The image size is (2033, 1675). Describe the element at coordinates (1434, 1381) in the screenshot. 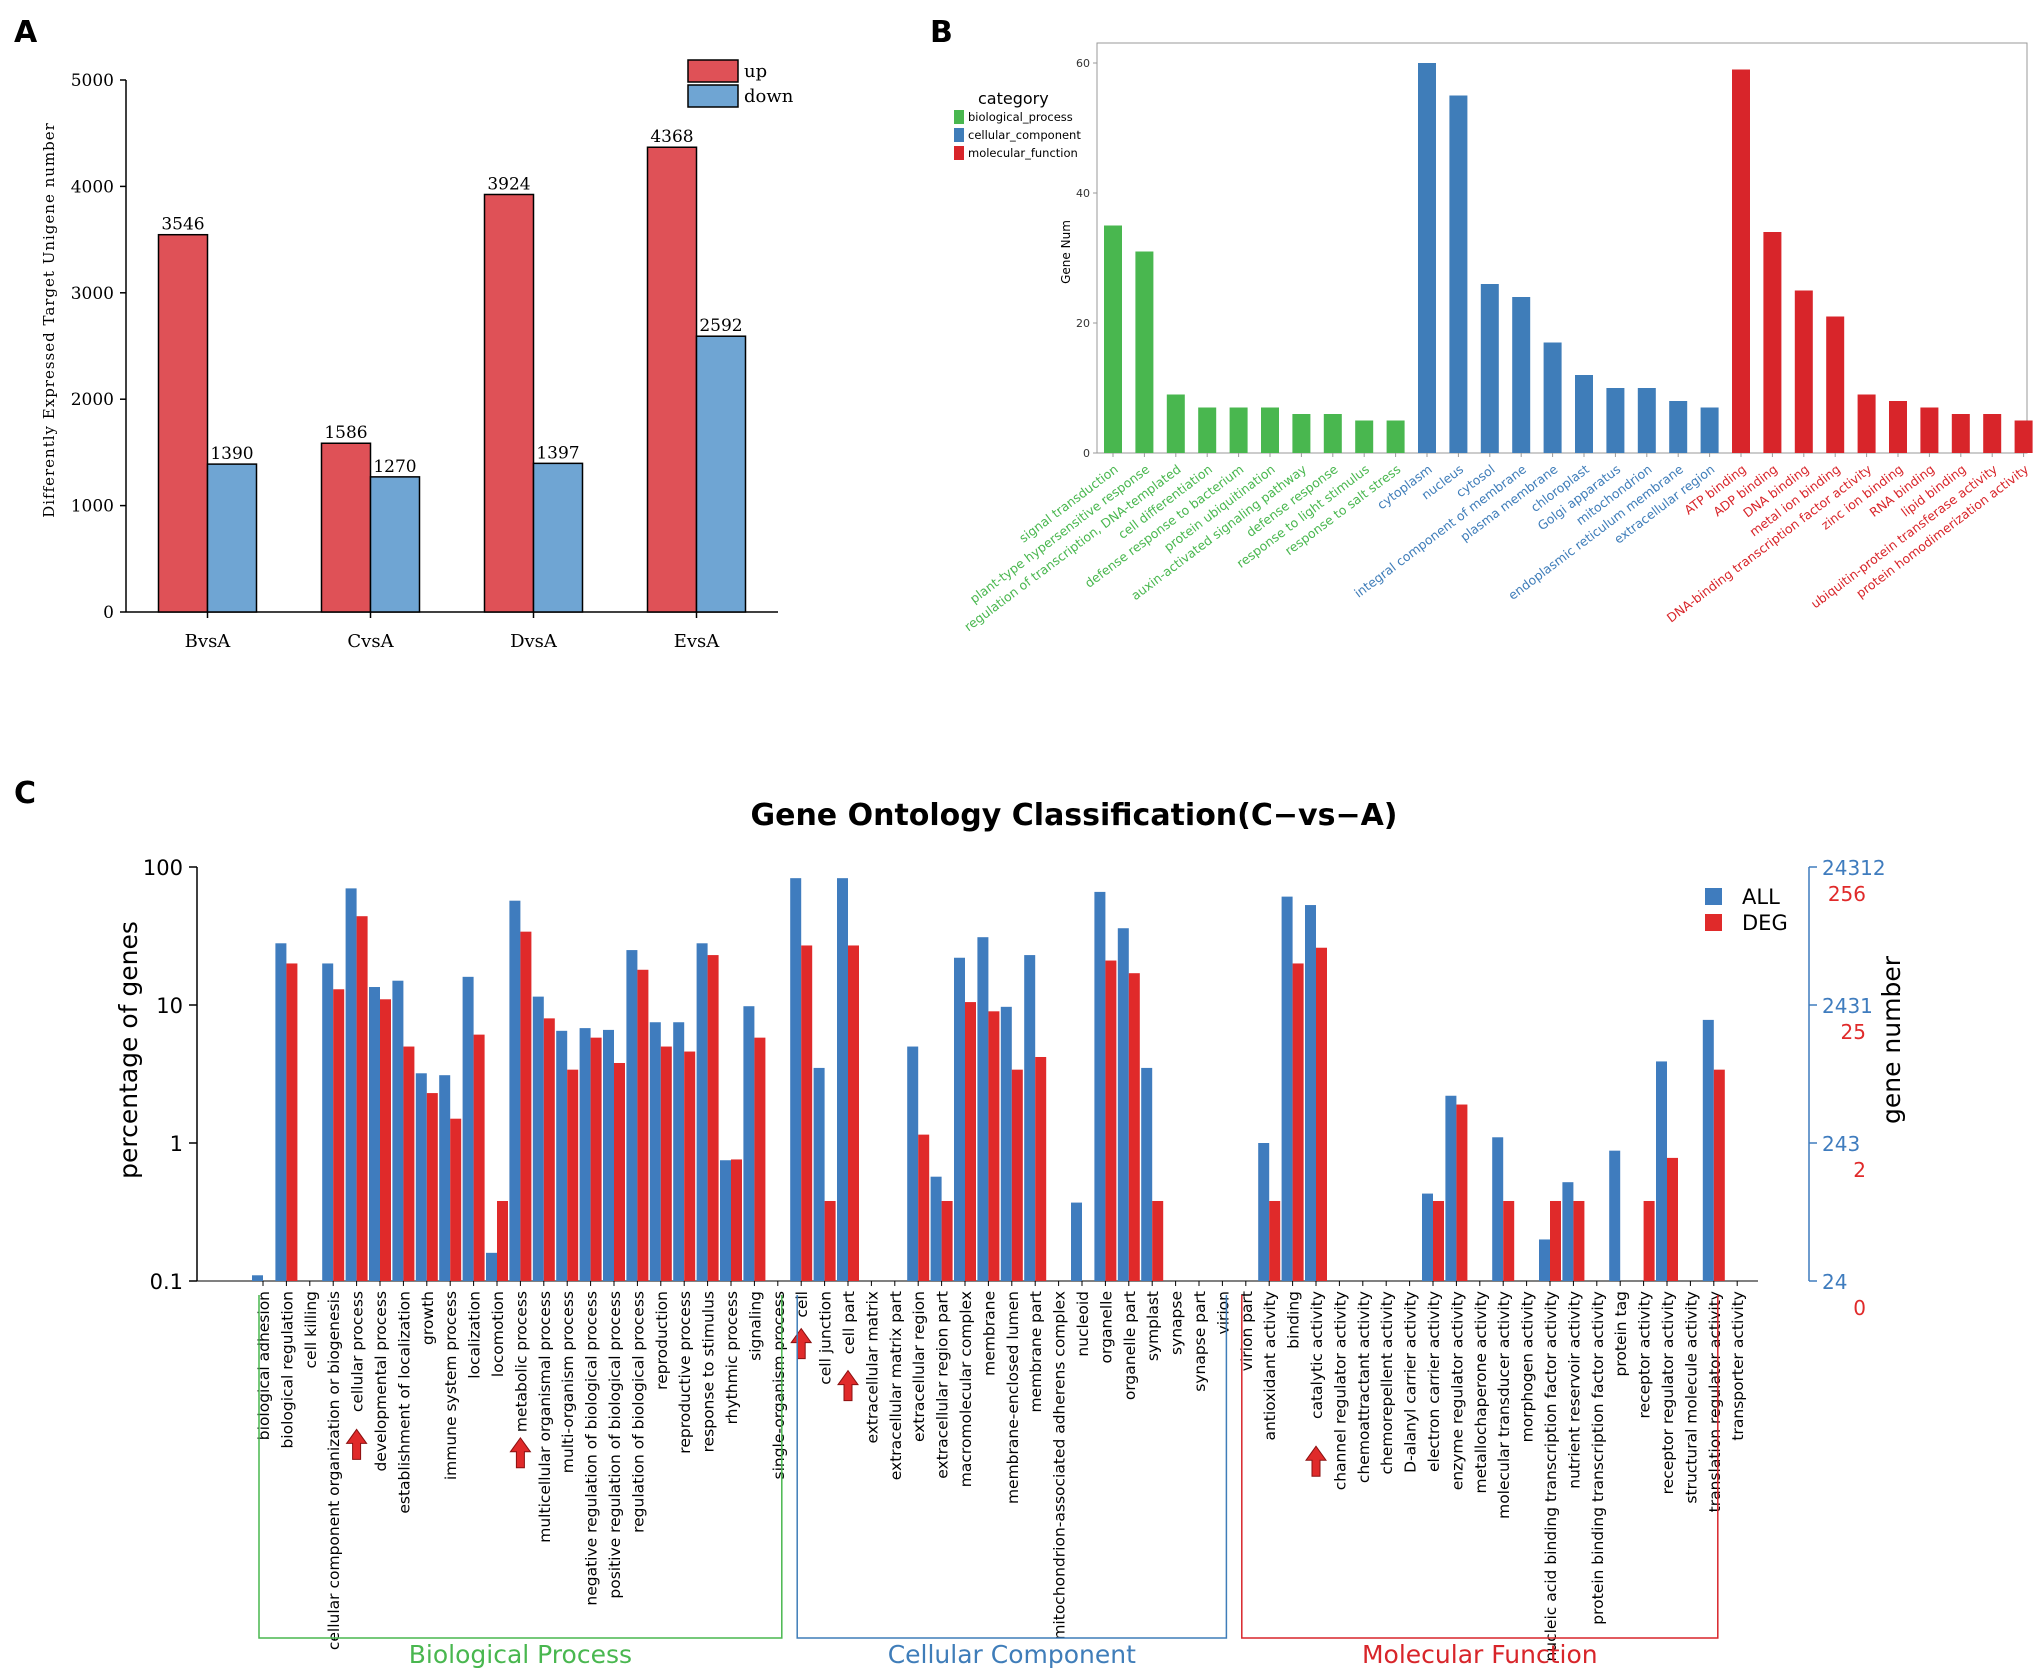

I see `panel-c-x-tick-label: electron carrier activity` at that location.